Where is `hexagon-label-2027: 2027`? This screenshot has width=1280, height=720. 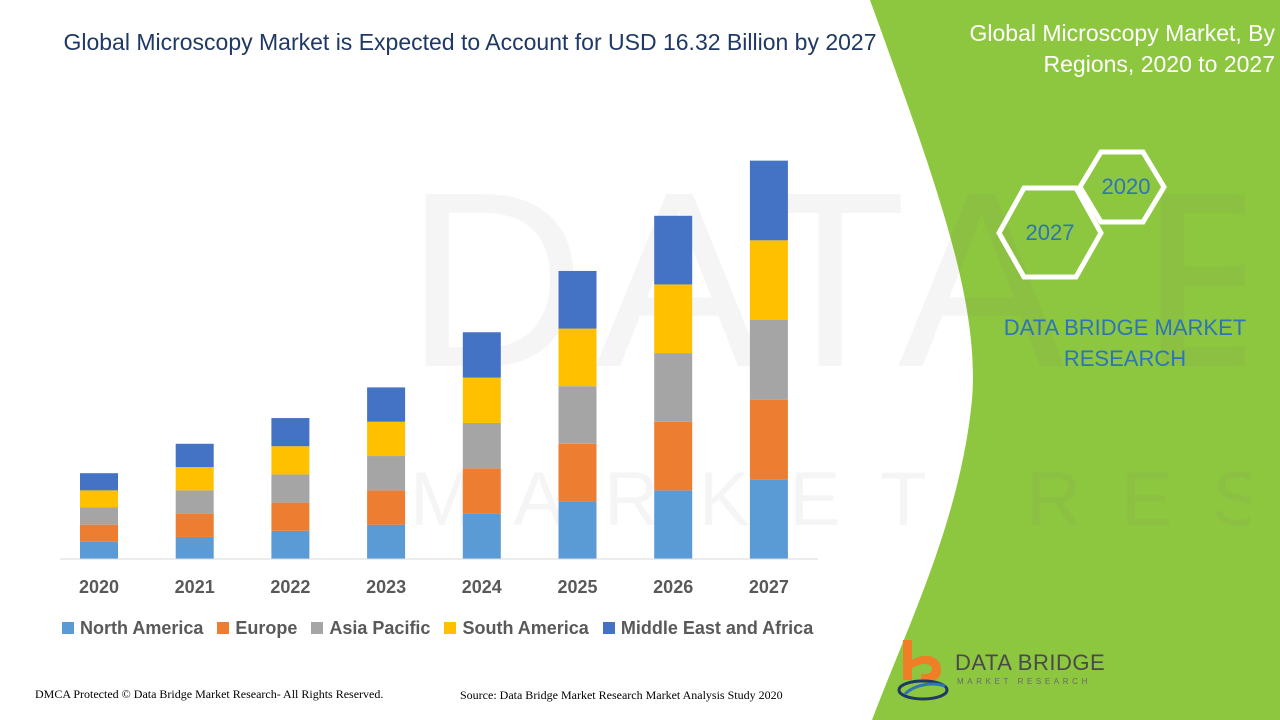 hexagon-label-2027: 2027 is located at coordinates (1050, 232).